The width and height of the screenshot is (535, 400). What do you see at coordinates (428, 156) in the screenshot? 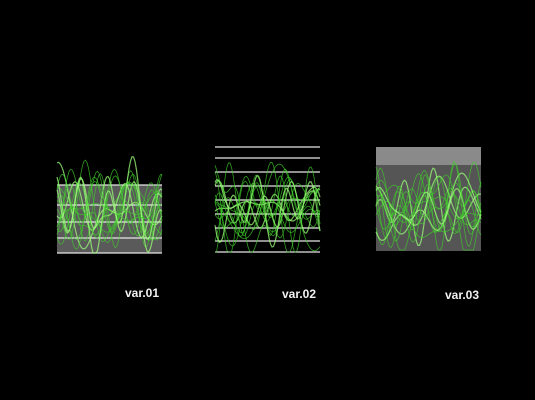
I see `panel-band` at bounding box center [428, 156].